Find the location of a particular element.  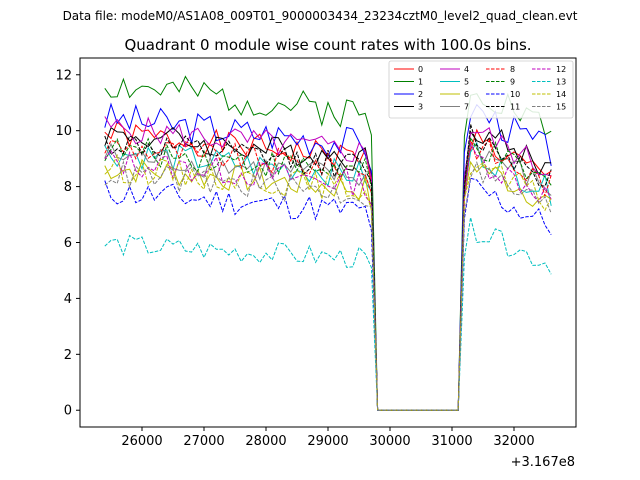

legend-label-6: 6 is located at coordinates (466, 94).